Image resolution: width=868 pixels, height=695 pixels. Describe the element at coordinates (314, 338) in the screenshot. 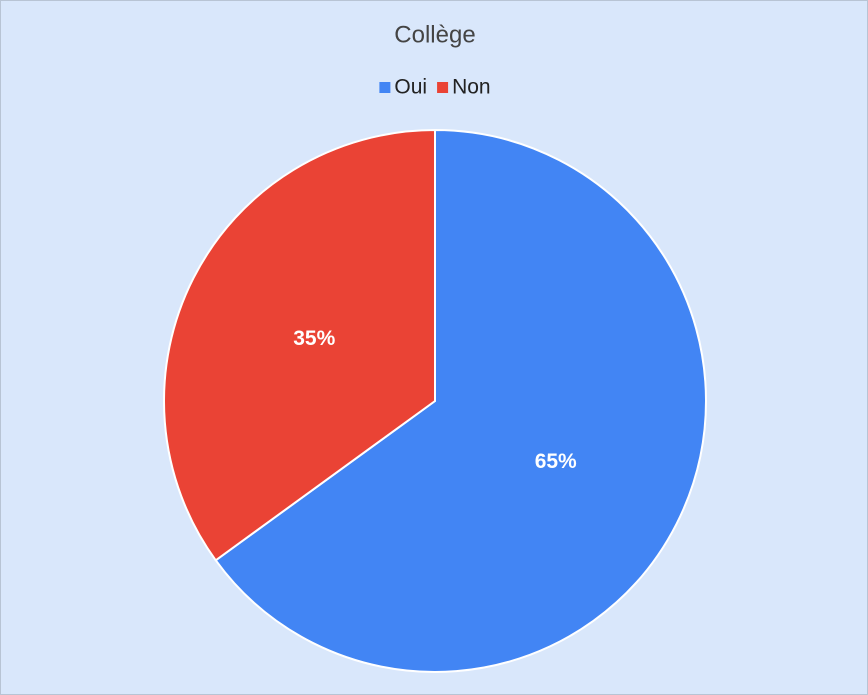

I see `data-label: 35%` at that location.